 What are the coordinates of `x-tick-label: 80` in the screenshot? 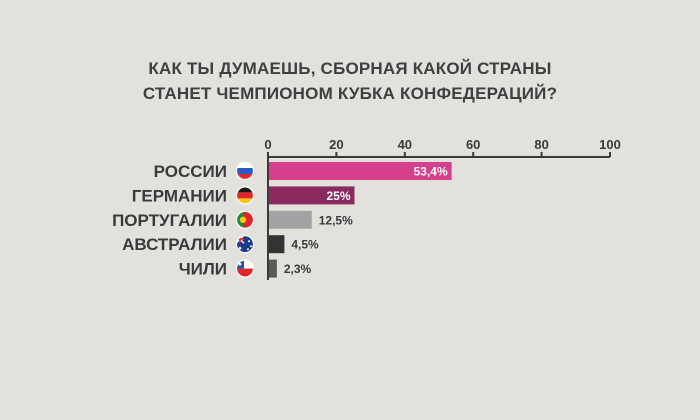 It's located at (541, 144).